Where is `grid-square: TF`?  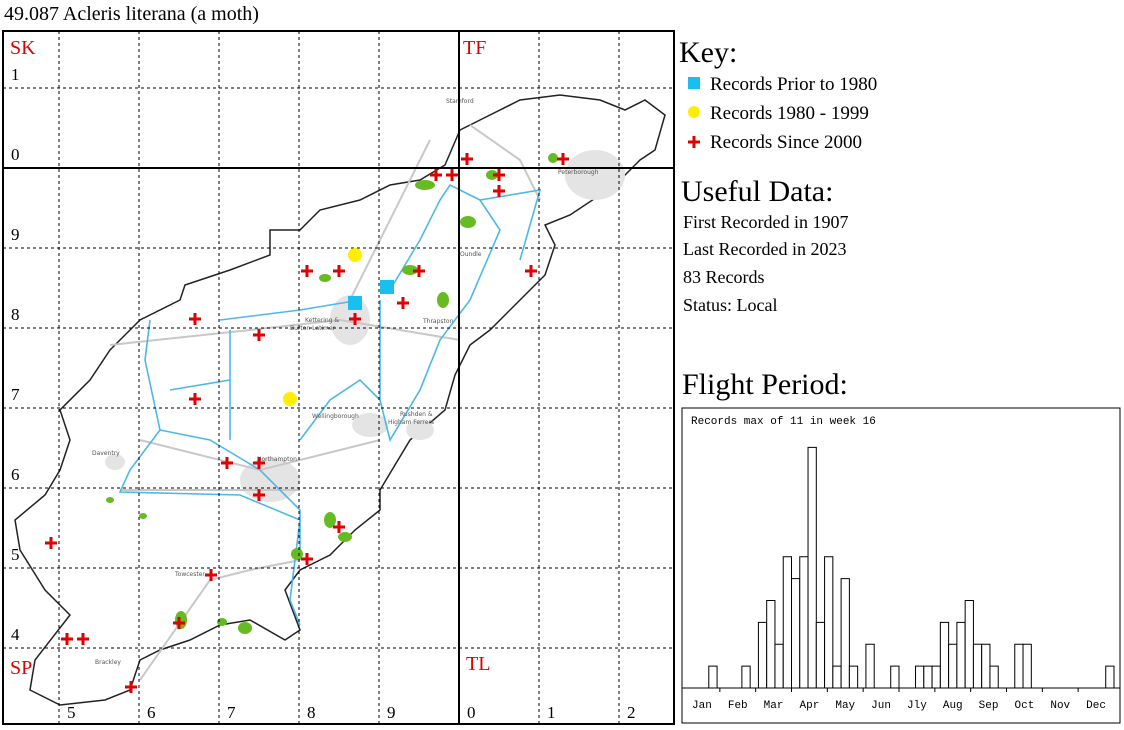 grid-square: TF is located at coordinates (474, 48).